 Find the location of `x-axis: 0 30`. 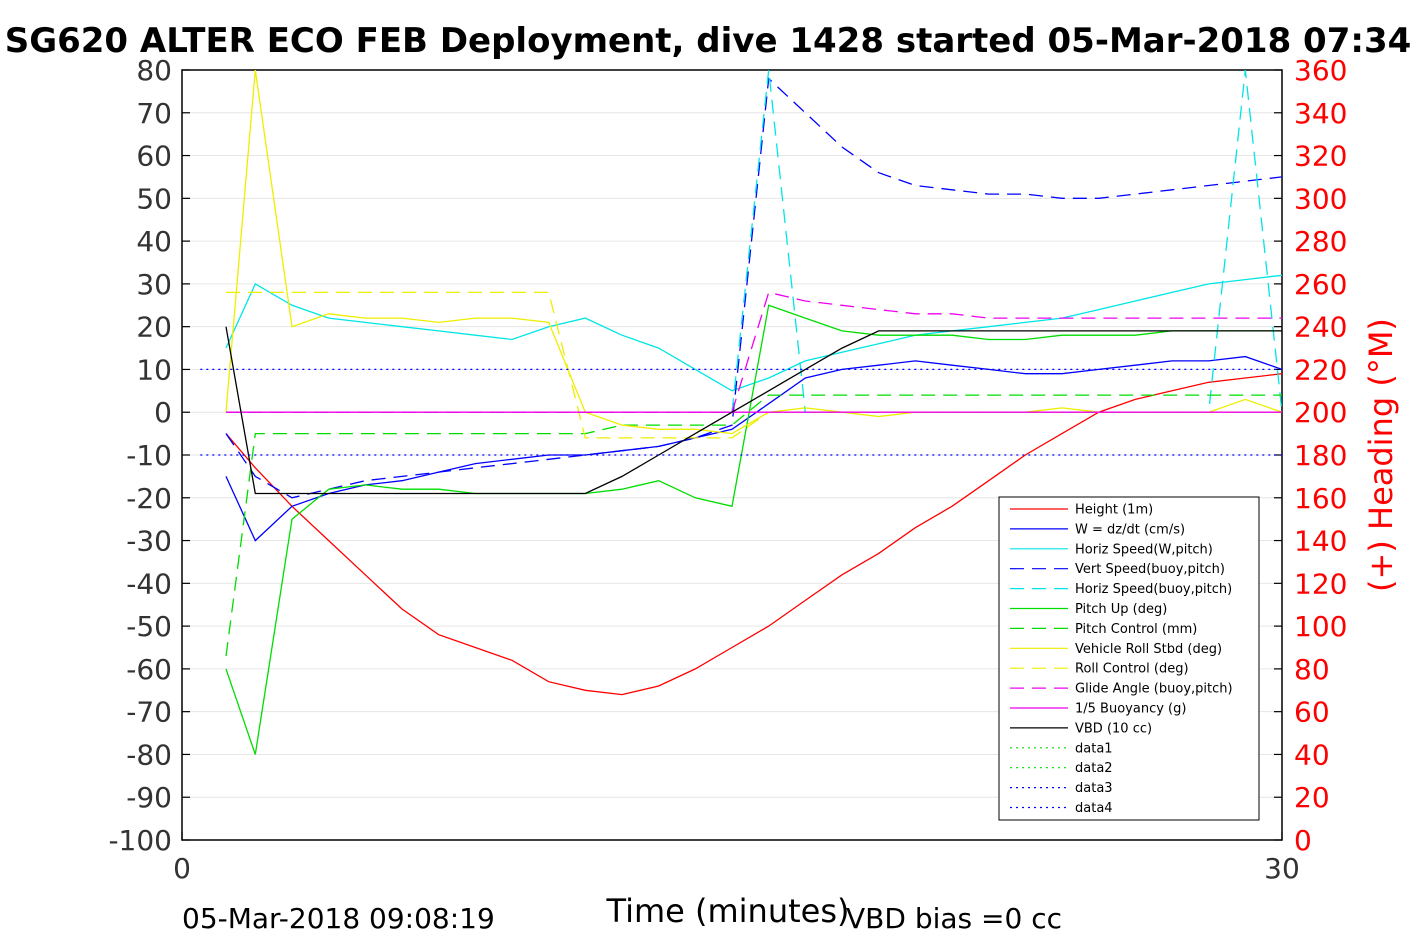

x-axis: 0 30 is located at coordinates (736, 858).